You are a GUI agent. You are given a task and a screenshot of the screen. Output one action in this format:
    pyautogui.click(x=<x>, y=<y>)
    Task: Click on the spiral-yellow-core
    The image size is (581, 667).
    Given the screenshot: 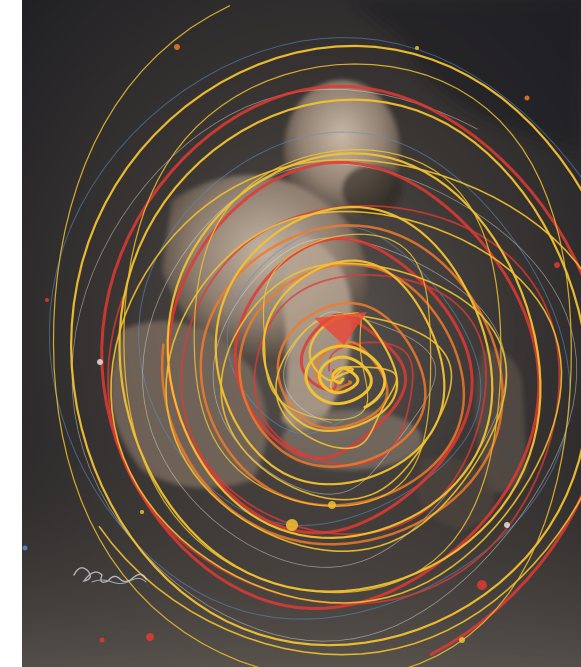 What is the action you would take?
    pyautogui.click(x=345, y=376)
    